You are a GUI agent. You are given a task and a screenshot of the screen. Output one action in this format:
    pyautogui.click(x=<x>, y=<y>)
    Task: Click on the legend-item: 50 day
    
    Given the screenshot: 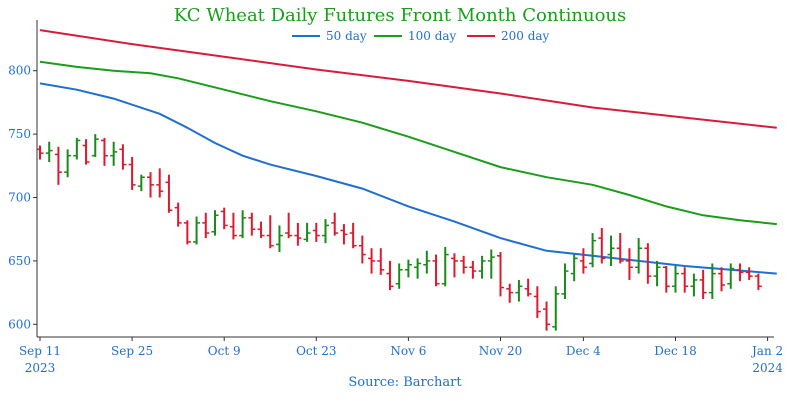 What is the action you would take?
    pyautogui.click(x=329, y=36)
    